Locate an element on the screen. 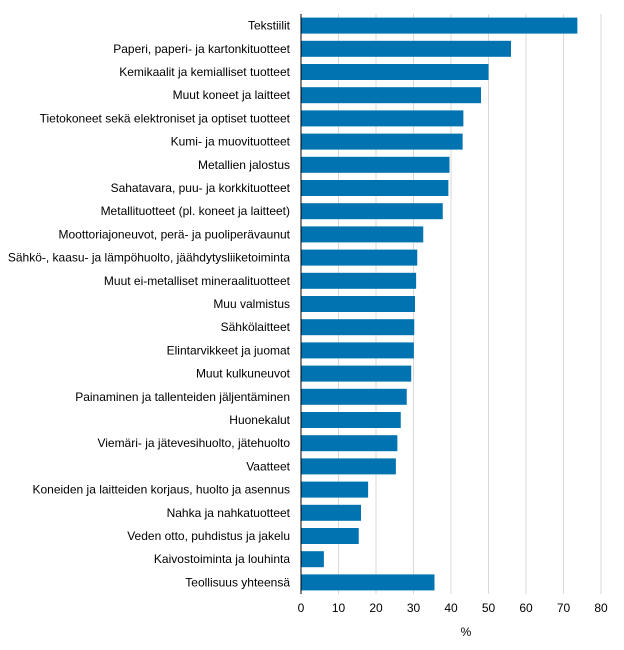 The width and height of the screenshot is (624, 650). x-tick-labels: 0 10 20 30 40 50 60 70 80 is located at coordinates (453, 608).